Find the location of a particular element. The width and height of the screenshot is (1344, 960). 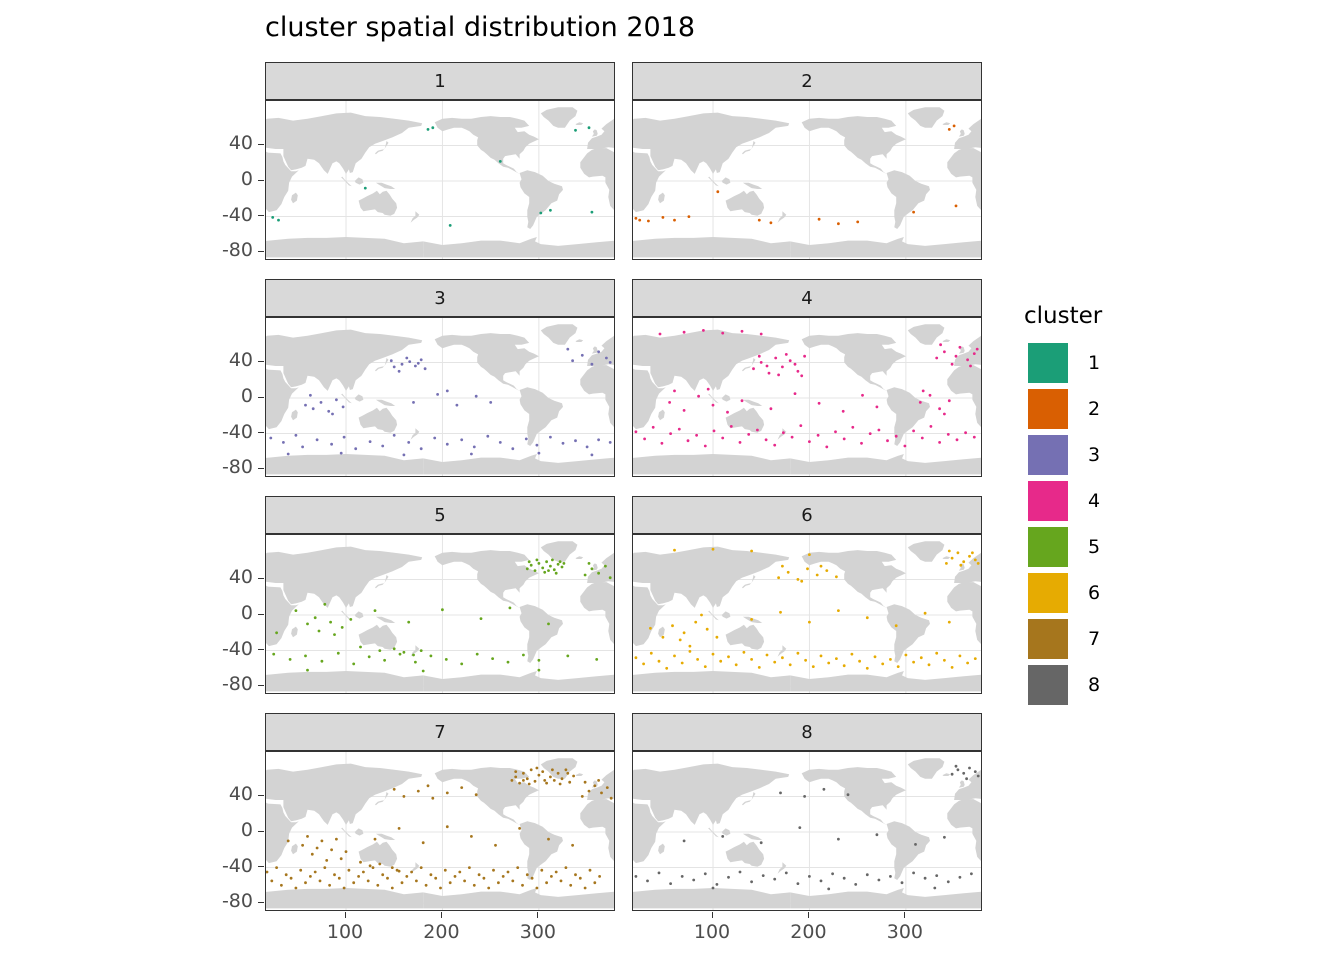

facet-strip-6: 6 is located at coordinates (807, 515).